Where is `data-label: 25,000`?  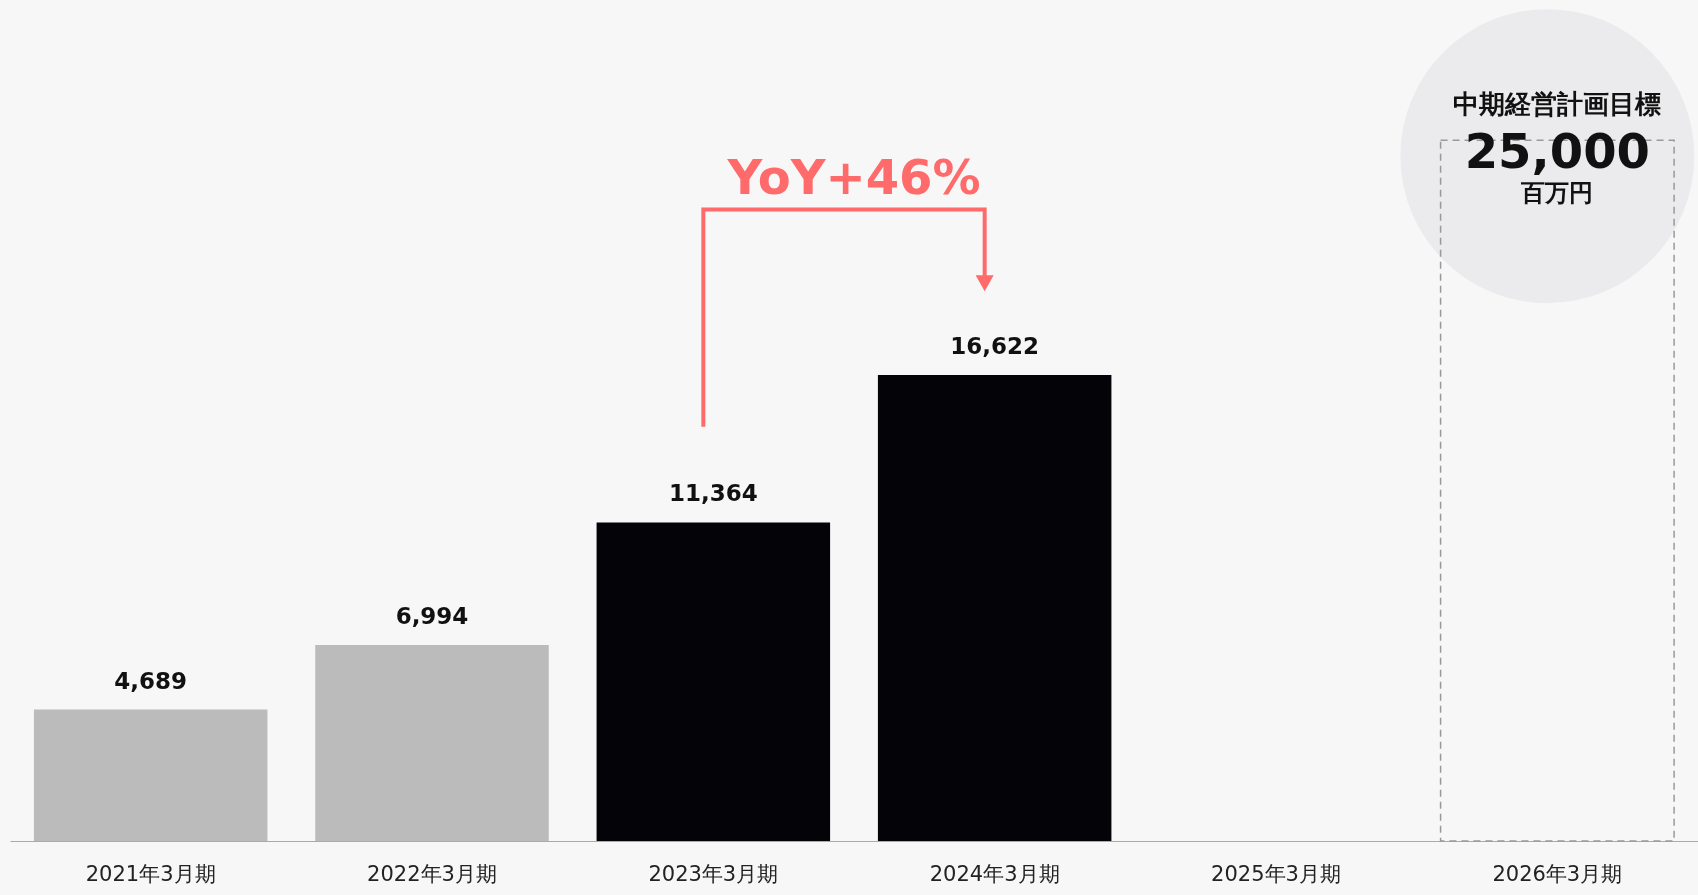 data-label: 25,000 is located at coordinates (1557, 151).